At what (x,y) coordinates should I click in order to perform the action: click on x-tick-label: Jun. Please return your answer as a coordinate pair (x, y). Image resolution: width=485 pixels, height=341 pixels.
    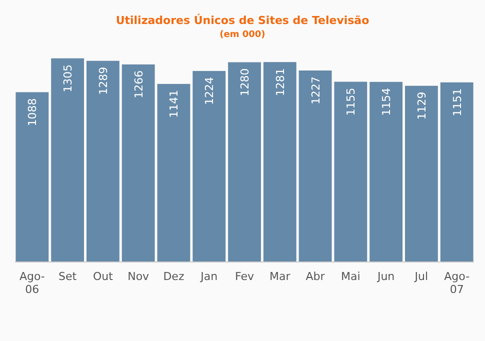
    Looking at the image, I should click on (385, 276).